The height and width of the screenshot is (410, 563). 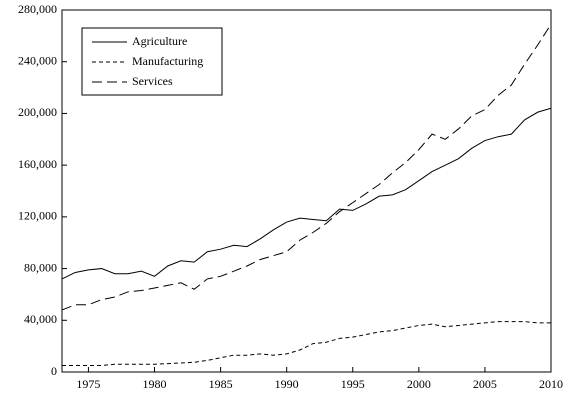 I want to click on legend-box, so click(x=152, y=61).